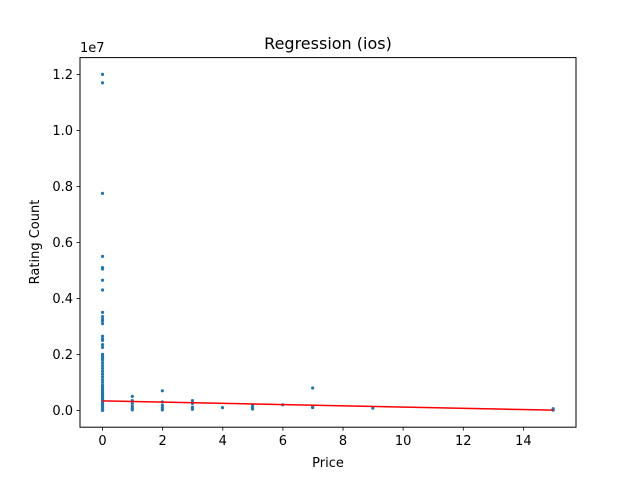 The image size is (640, 480). Describe the element at coordinates (523, 441) in the screenshot. I see `x-tick-label: 14` at that location.